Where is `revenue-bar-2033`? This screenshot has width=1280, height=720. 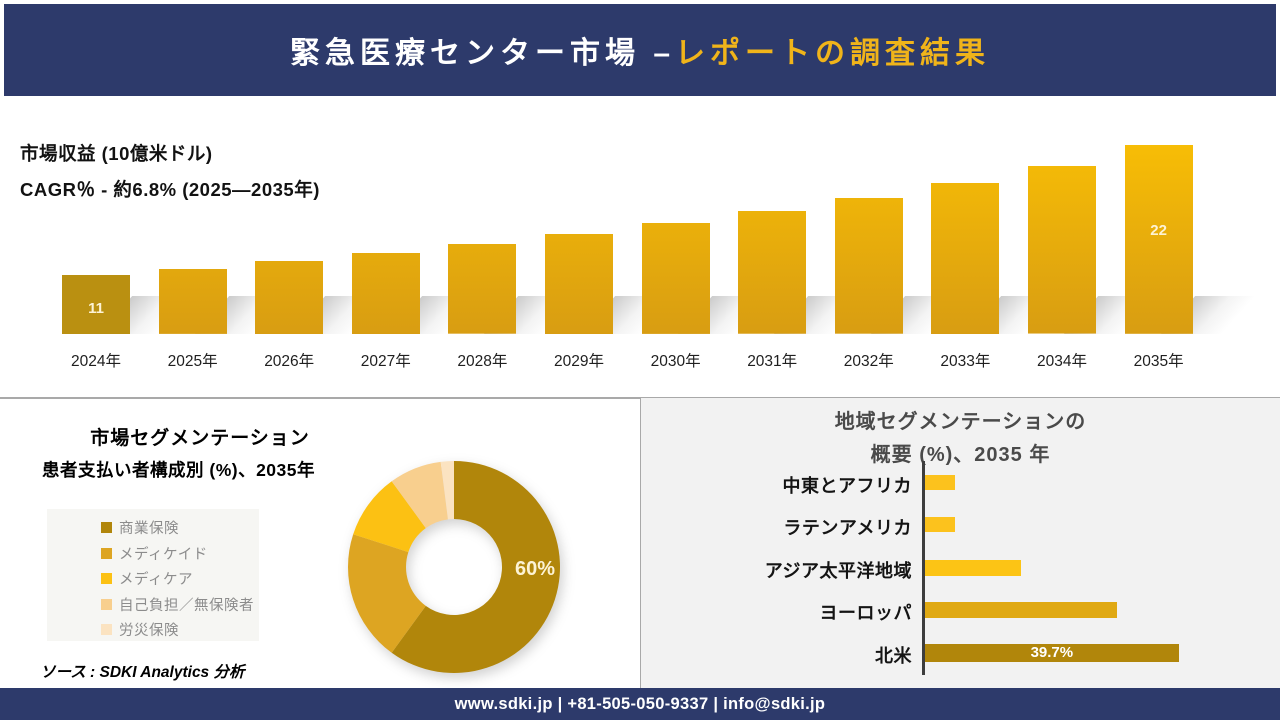 revenue-bar-2033 is located at coordinates (965, 258).